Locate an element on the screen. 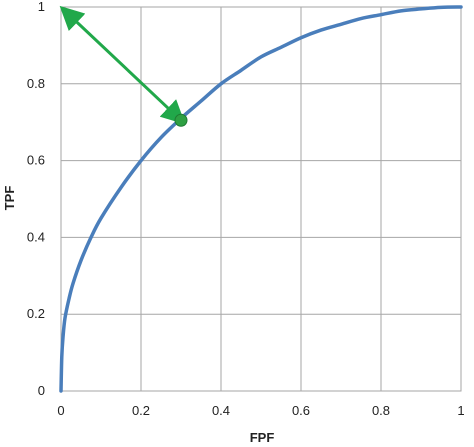 This screenshot has width=474, height=447. y-tick-label: 1 is located at coordinates (41, 7).